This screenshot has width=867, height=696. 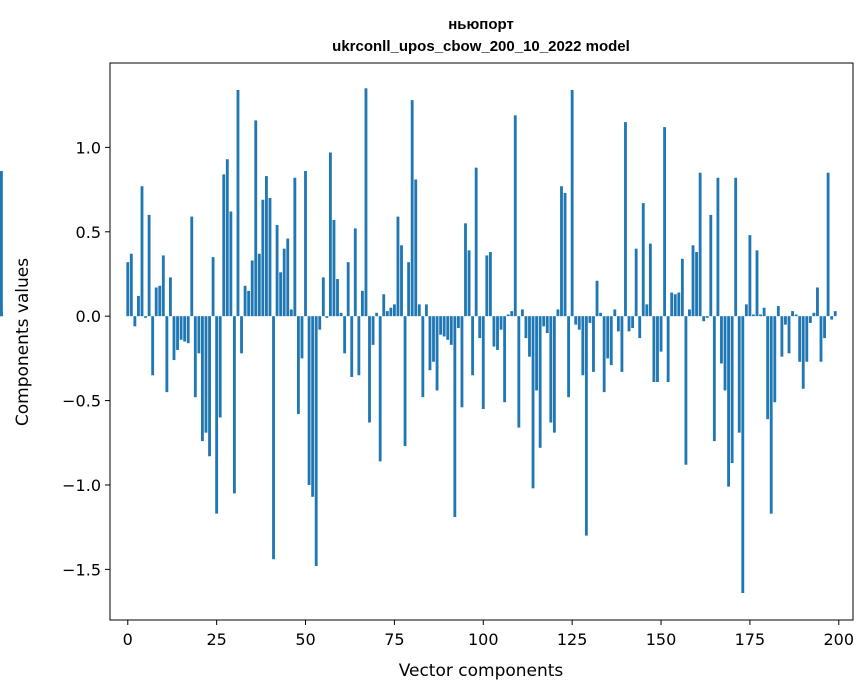 I want to click on x-tick-label: 125, so click(x=572, y=639).